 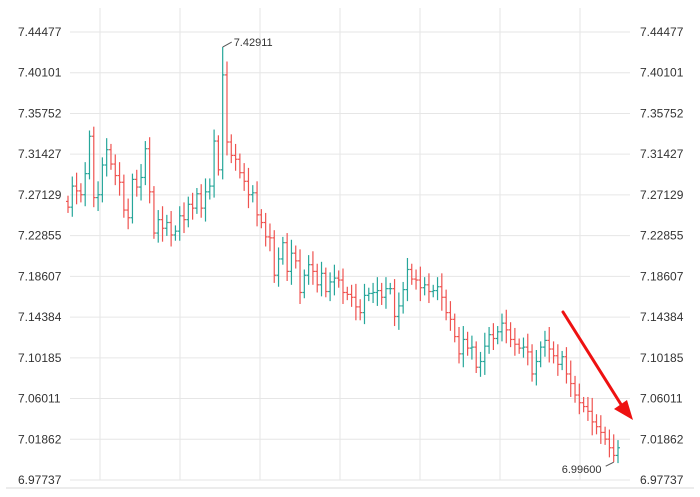 I want to click on trend-arrow, so click(x=597, y=365).